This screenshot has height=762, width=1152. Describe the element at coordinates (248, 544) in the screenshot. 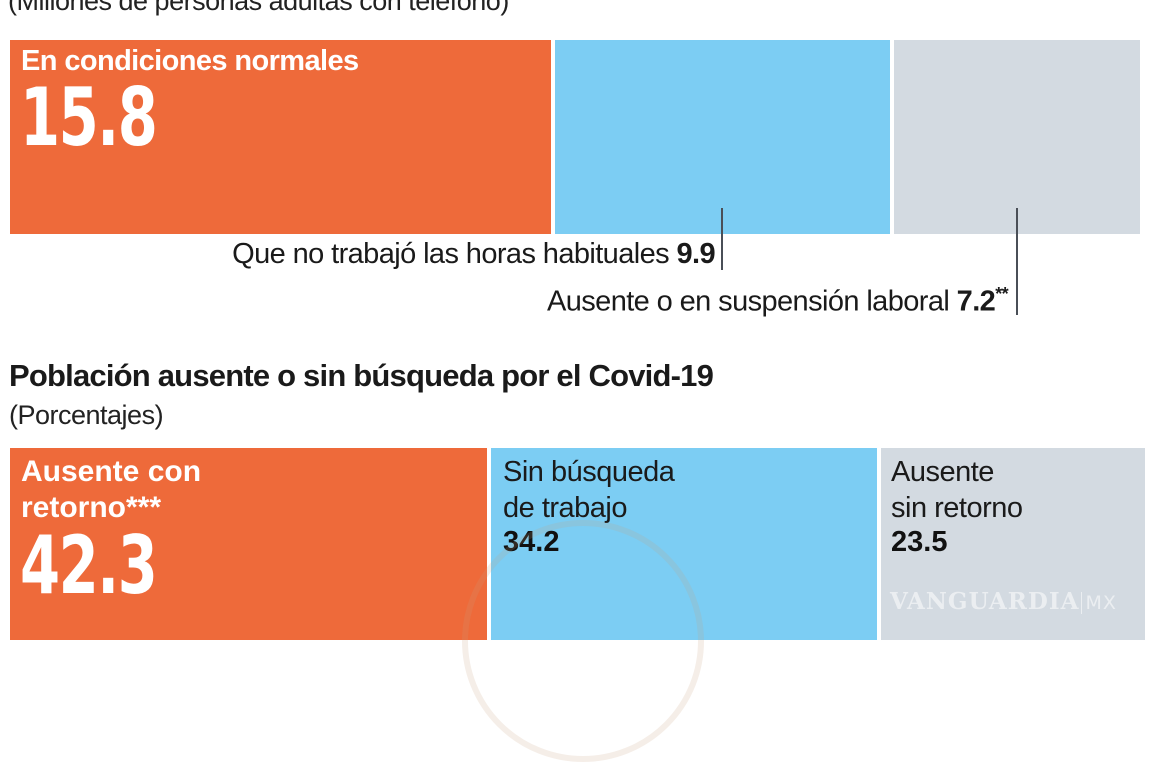

I see `bar-absent-with-return: Ausente con retorno*** 42.3` at that location.